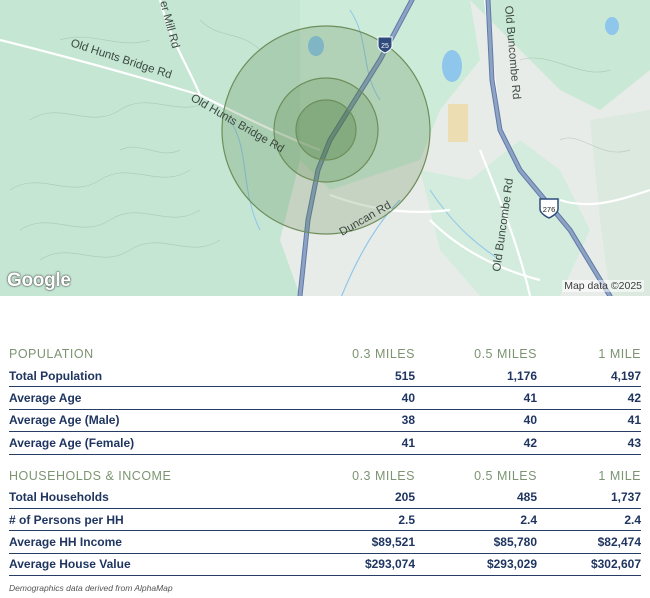 This screenshot has height=598, width=650. Describe the element at coordinates (515, 542) in the screenshot. I see `cell-value: $85,780` at that location.